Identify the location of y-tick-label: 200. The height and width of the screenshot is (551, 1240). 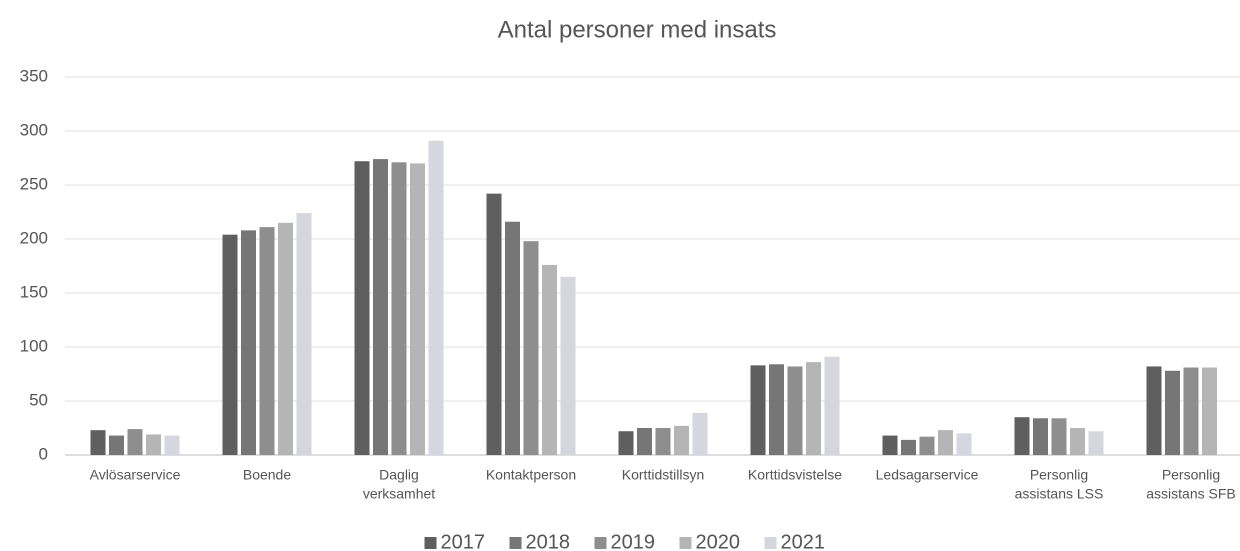
(34, 237).